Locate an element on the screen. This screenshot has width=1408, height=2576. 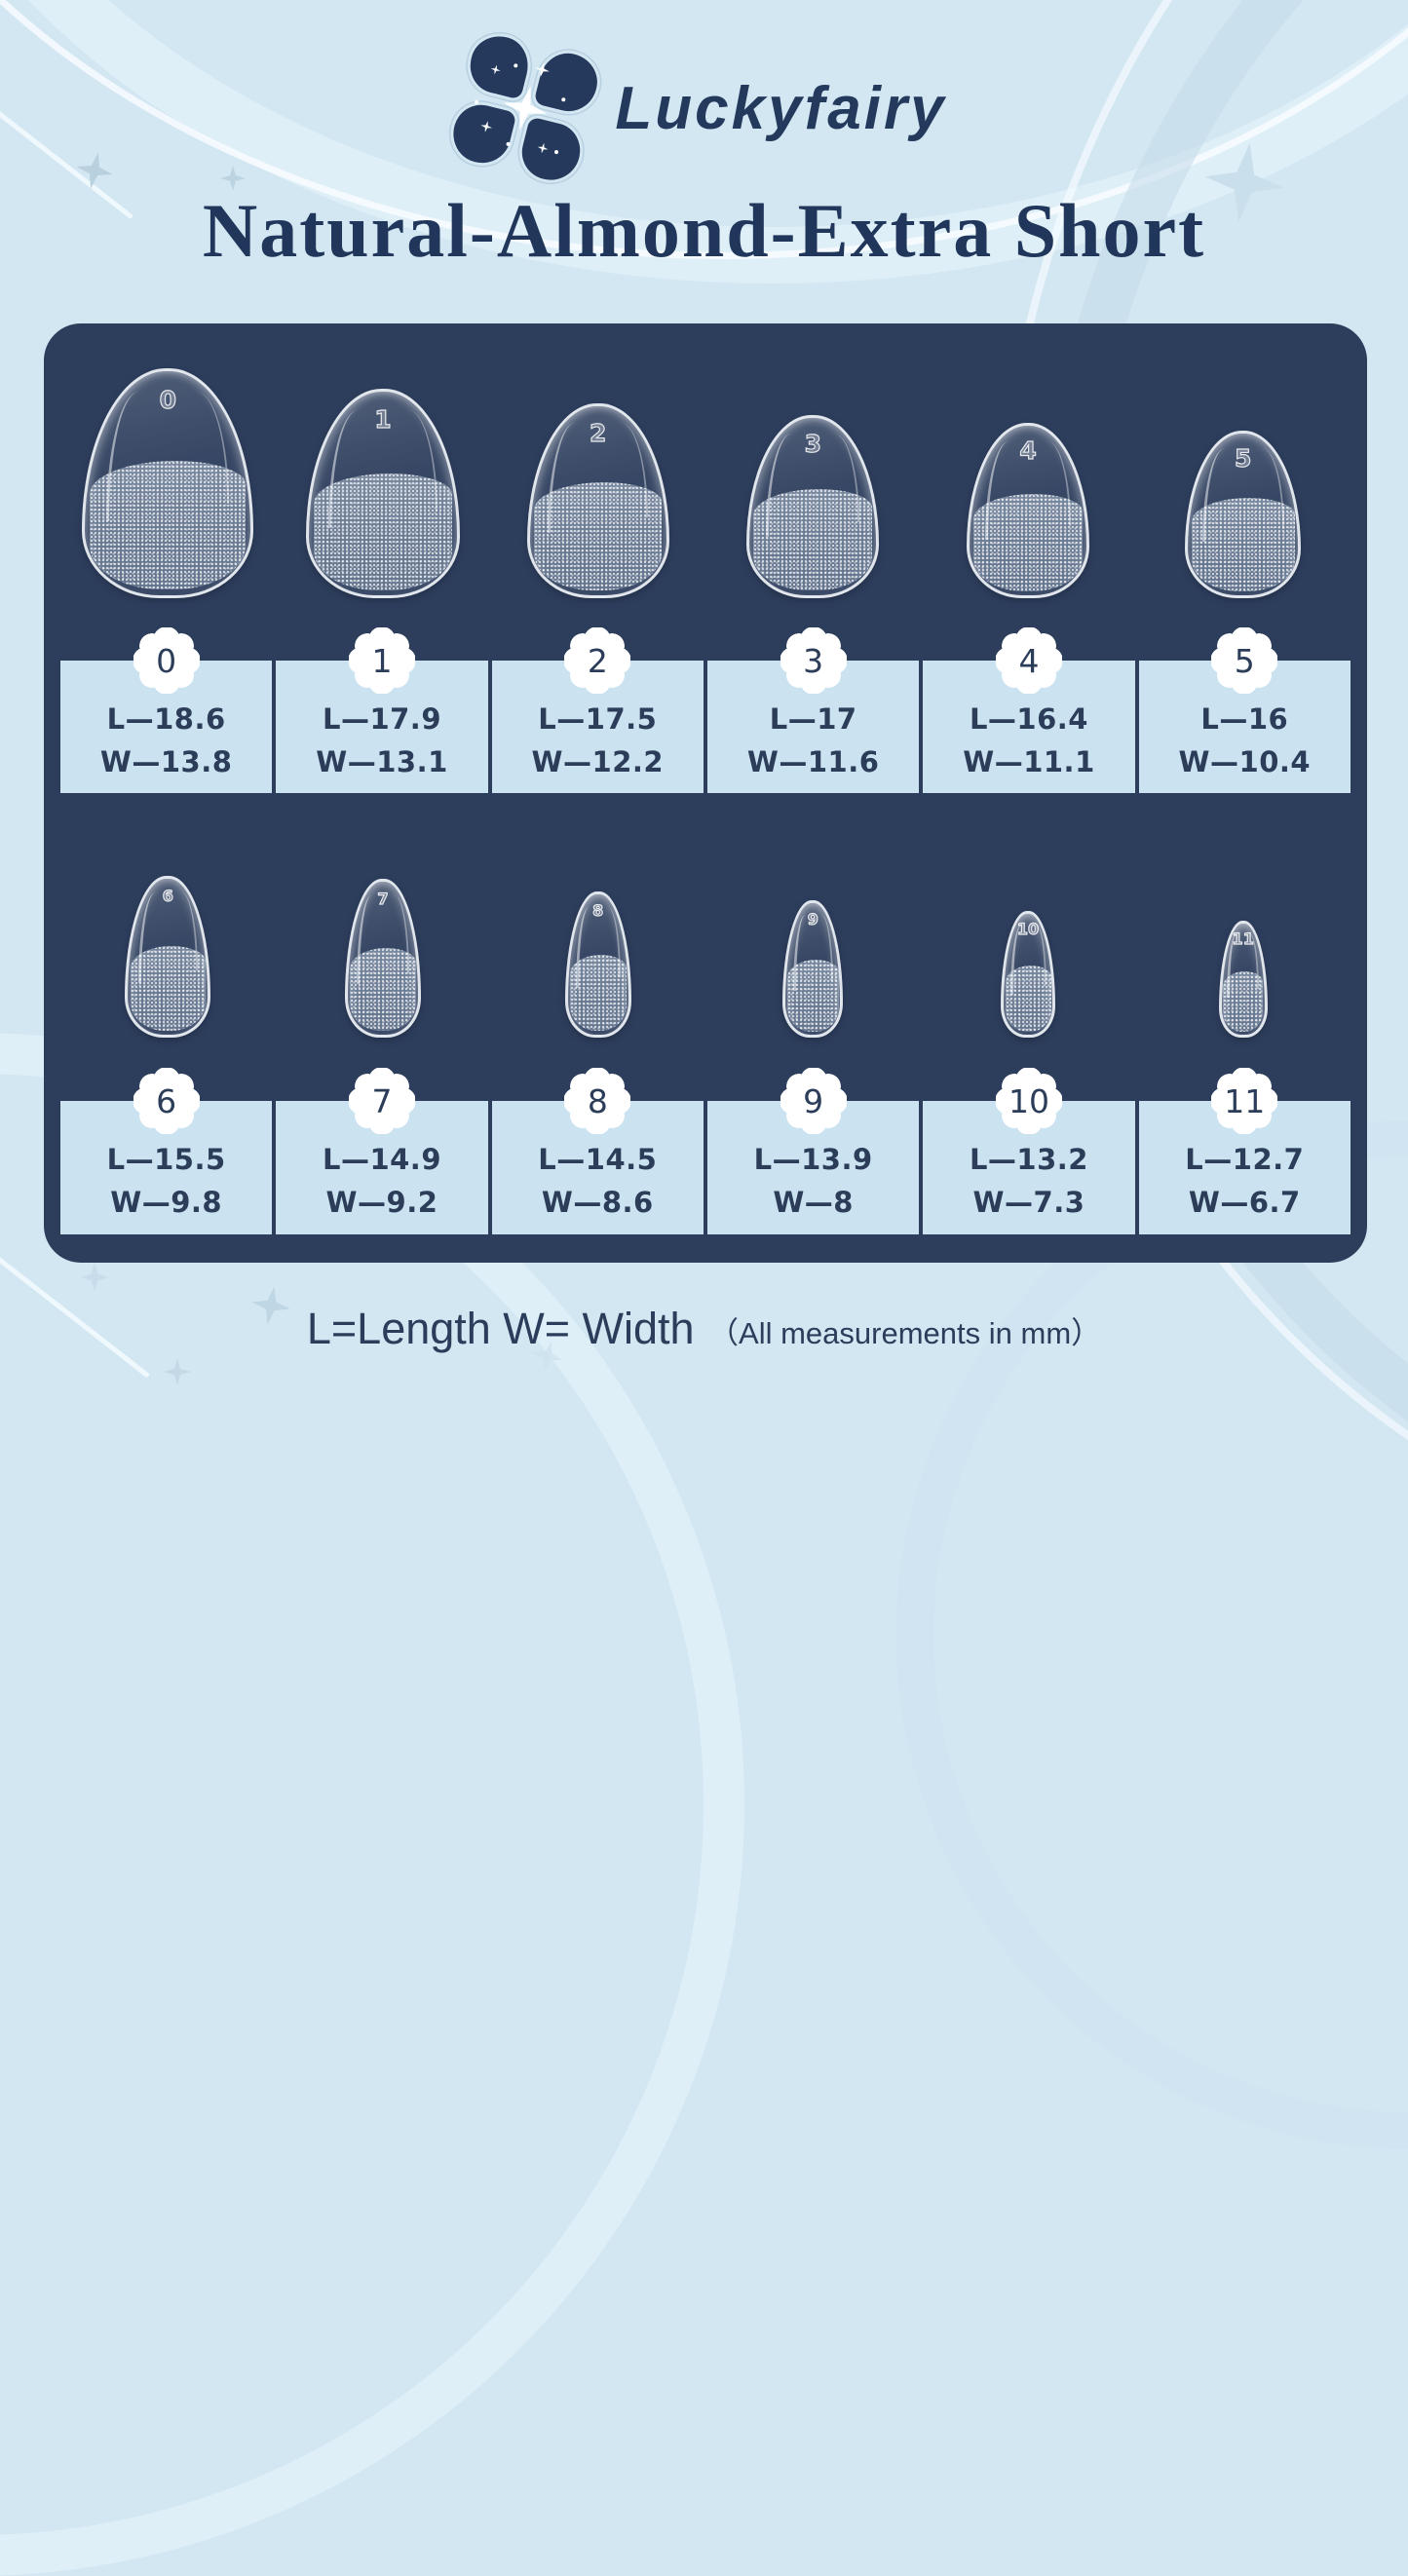
badge-number: 0 is located at coordinates (167, 660).